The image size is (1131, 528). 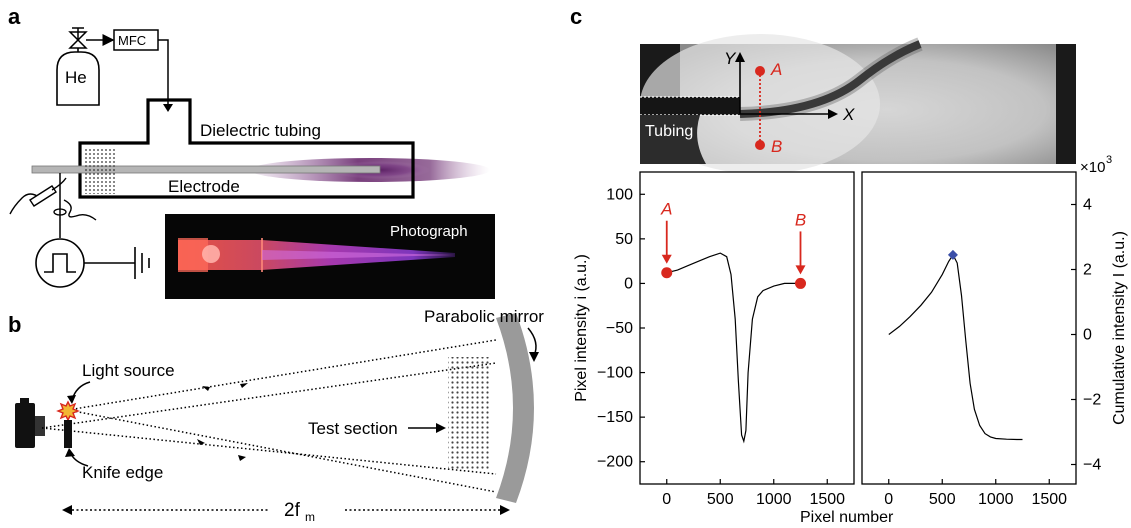 What do you see at coordinates (260, 130) in the screenshot?
I see `tubing-label: Dielectric tubing` at bounding box center [260, 130].